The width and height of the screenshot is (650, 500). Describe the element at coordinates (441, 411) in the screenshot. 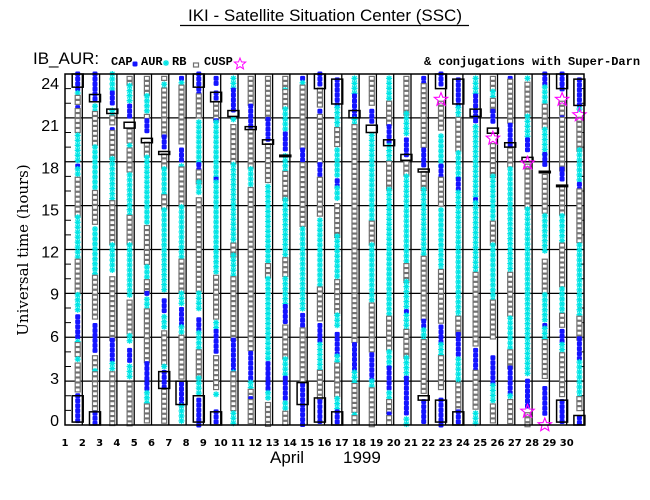

I see `conjunction-box` at that location.